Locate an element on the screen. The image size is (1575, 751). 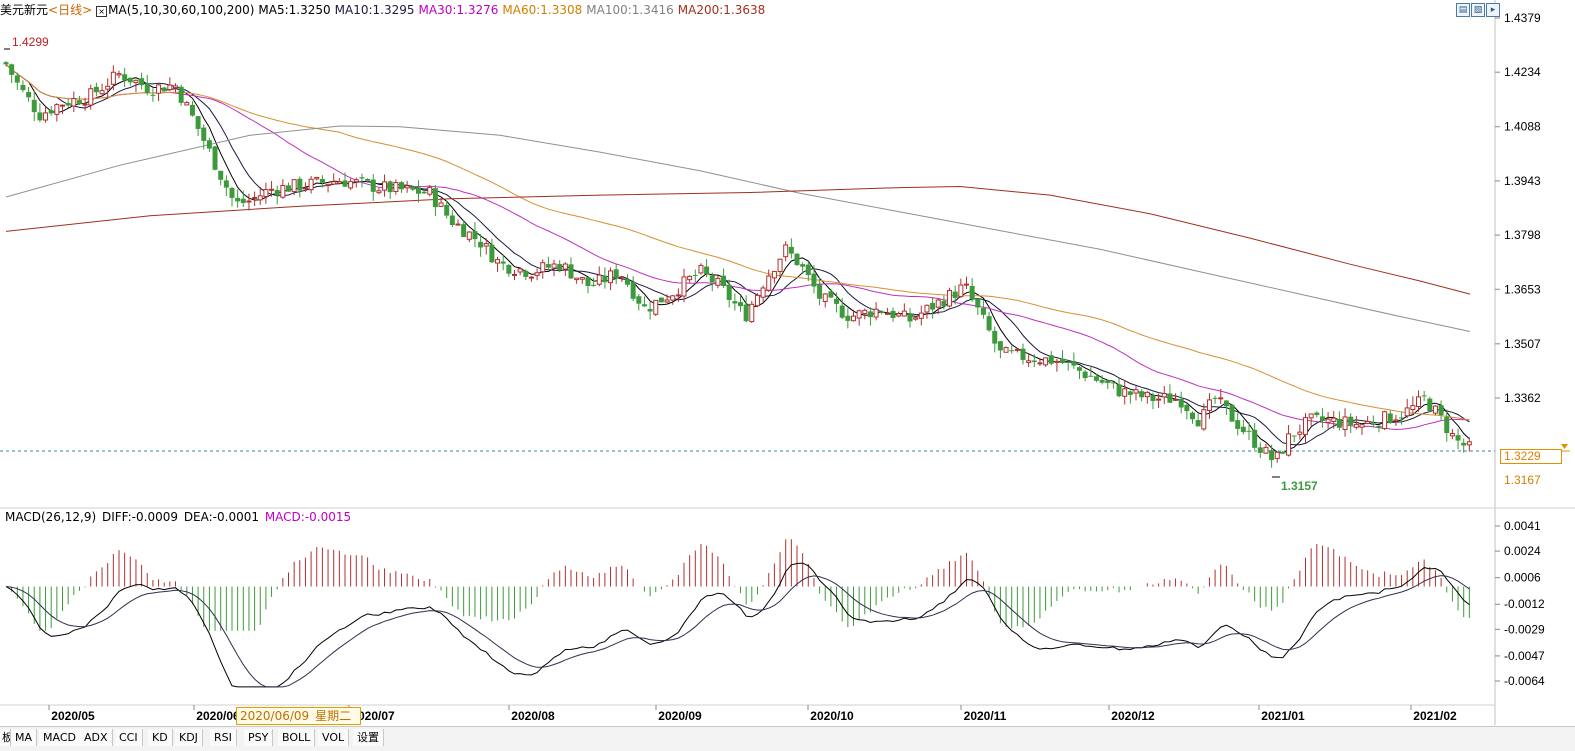
ma-toggle-icon: × is located at coordinates (102, 11).